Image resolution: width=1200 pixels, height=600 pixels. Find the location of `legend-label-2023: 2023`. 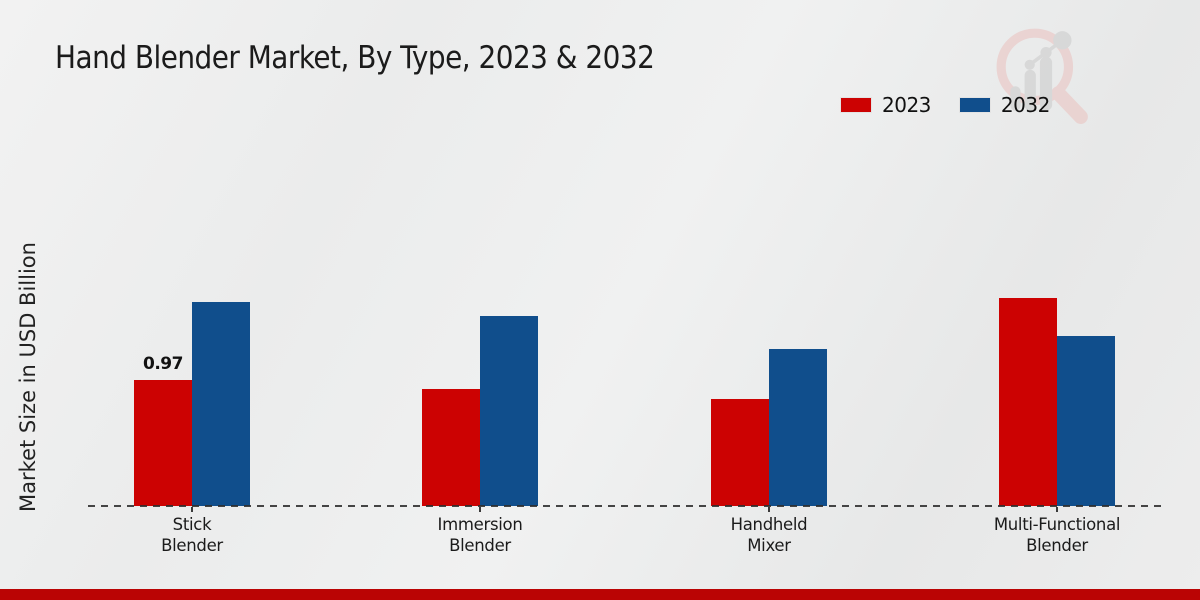

legend-label-2023: 2023 is located at coordinates (906, 105).